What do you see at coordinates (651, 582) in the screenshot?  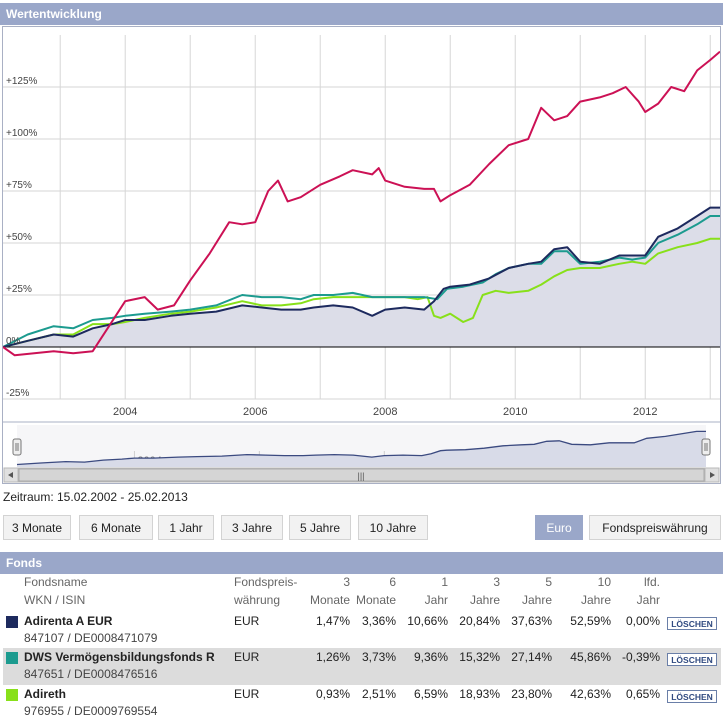 I see `col-period-6-line-0: lfd.` at bounding box center [651, 582].